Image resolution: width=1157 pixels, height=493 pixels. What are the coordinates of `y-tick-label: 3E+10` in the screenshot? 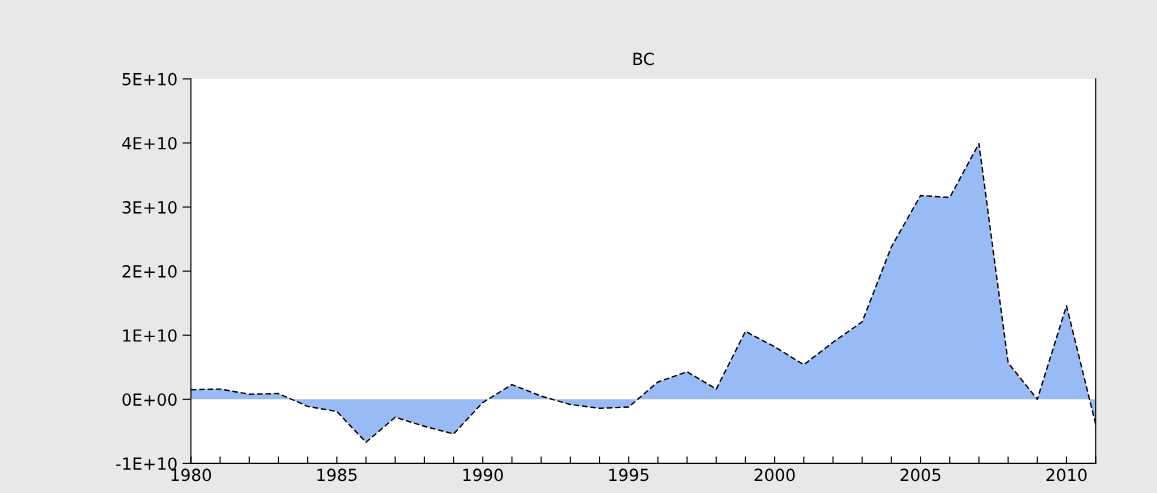 It's located at (149, 207).